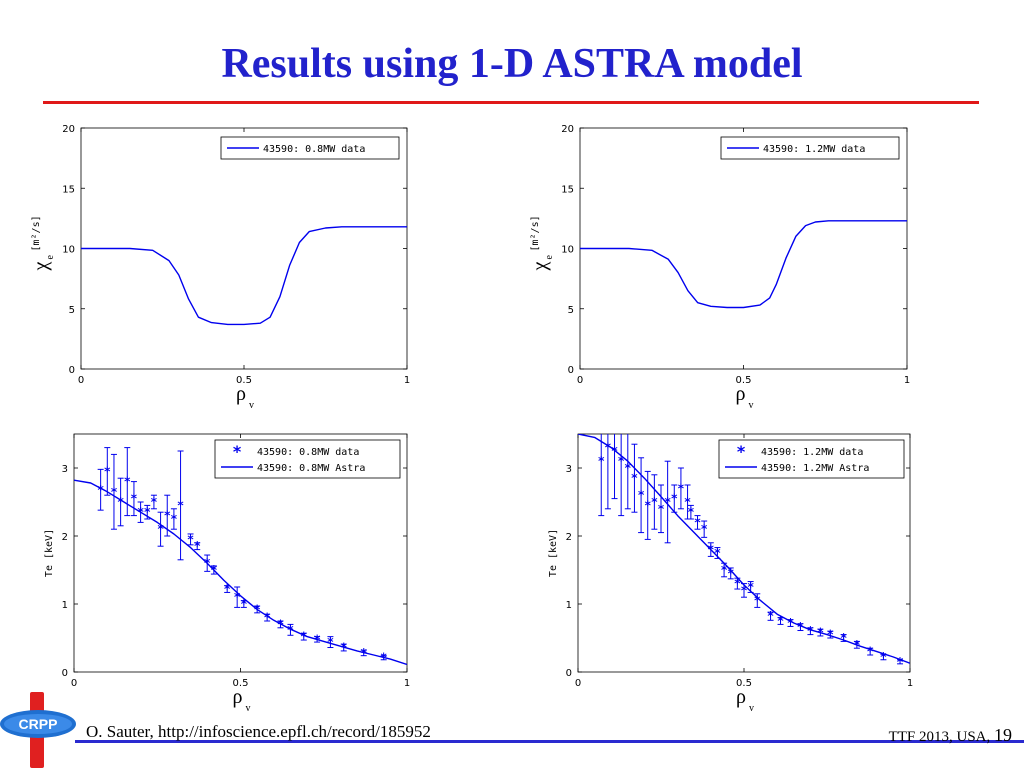  What do you see at coordinates (549, 741) in the screenshot?
I see `footer-divider` at bounding box center [549, 741].